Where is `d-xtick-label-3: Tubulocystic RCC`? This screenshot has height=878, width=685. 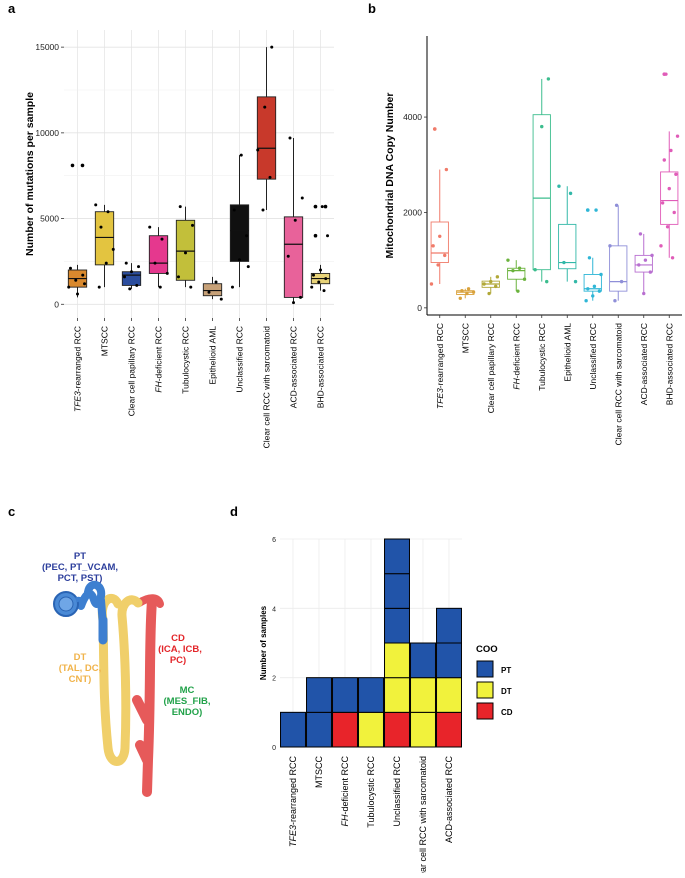 d-xtick-label-3: Tubulocystic RCC is located at coordinates (371, 792).